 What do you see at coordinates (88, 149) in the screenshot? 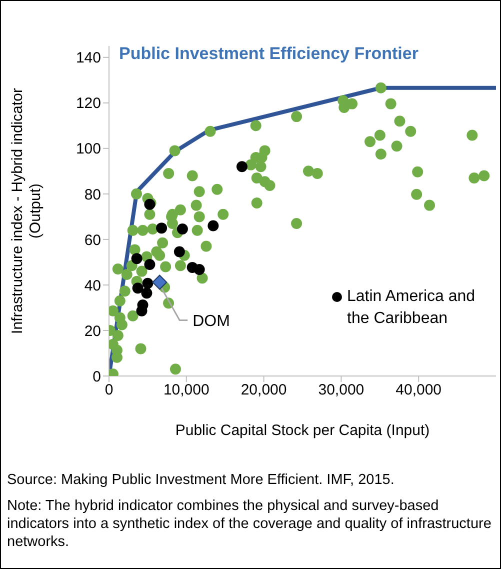
I see `y-tick-label: 100` at bounding box center [88, 149].